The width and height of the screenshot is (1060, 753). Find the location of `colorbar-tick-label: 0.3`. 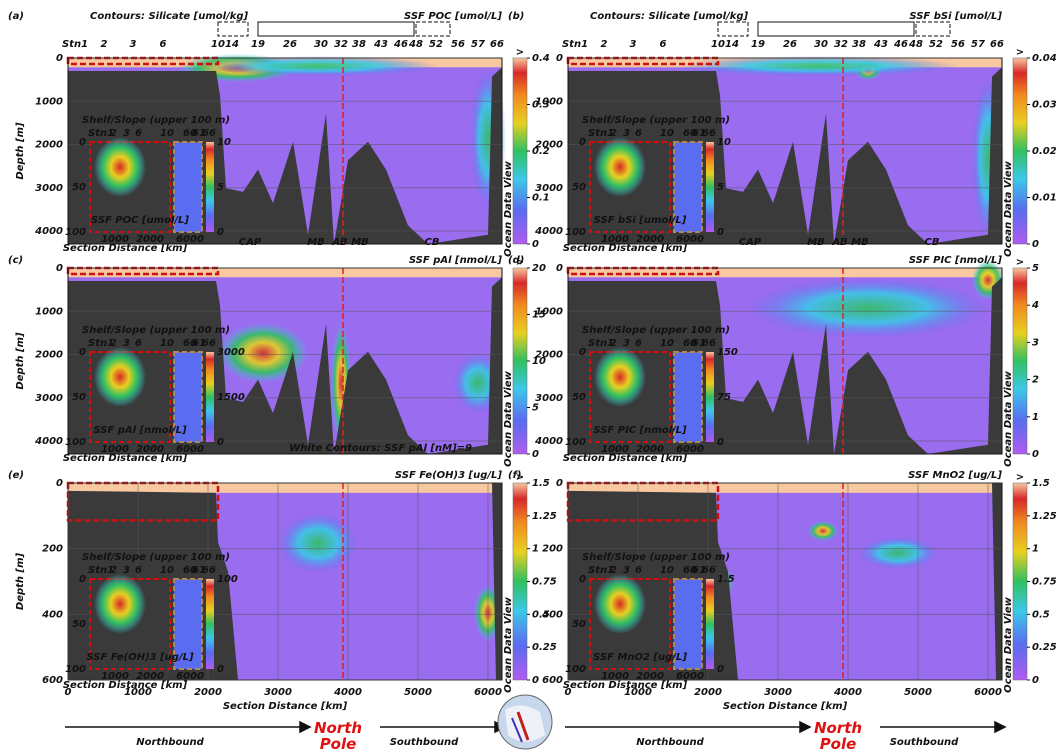

colorbar-tick-label: 0.3 is located at coordinates (541, 105).